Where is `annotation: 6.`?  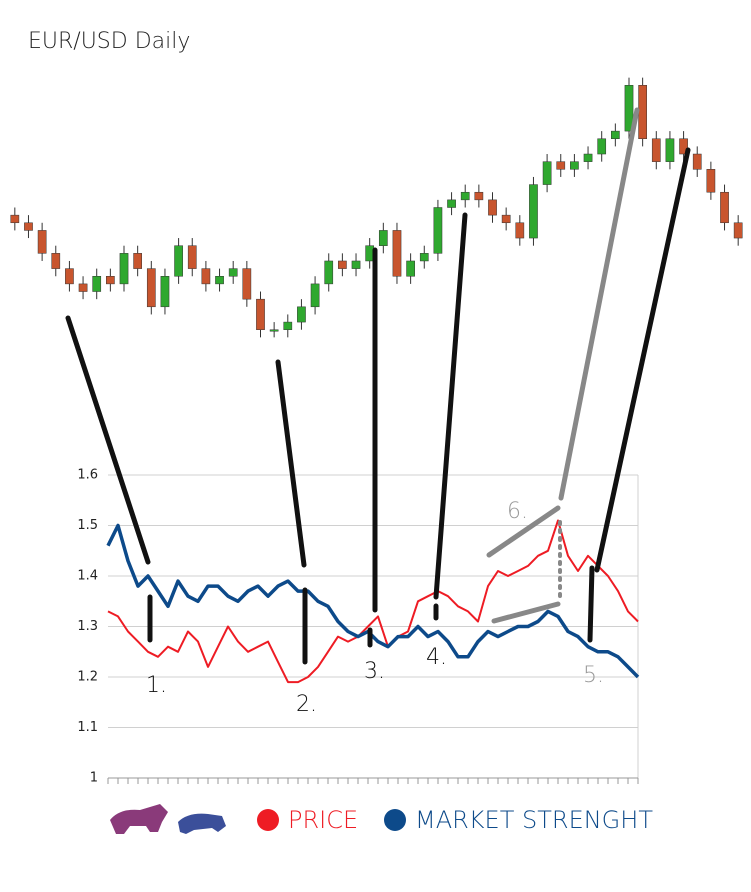
annotation: 6. is located at coordinates (517, 511).